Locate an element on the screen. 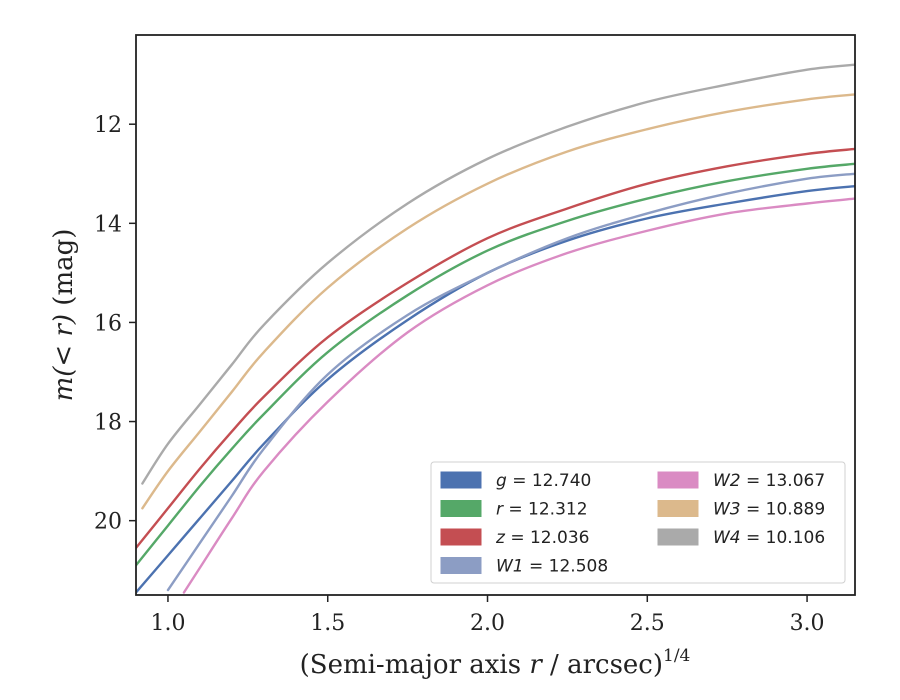  legend-swatch-W2 is located at coordinates (678, 480).